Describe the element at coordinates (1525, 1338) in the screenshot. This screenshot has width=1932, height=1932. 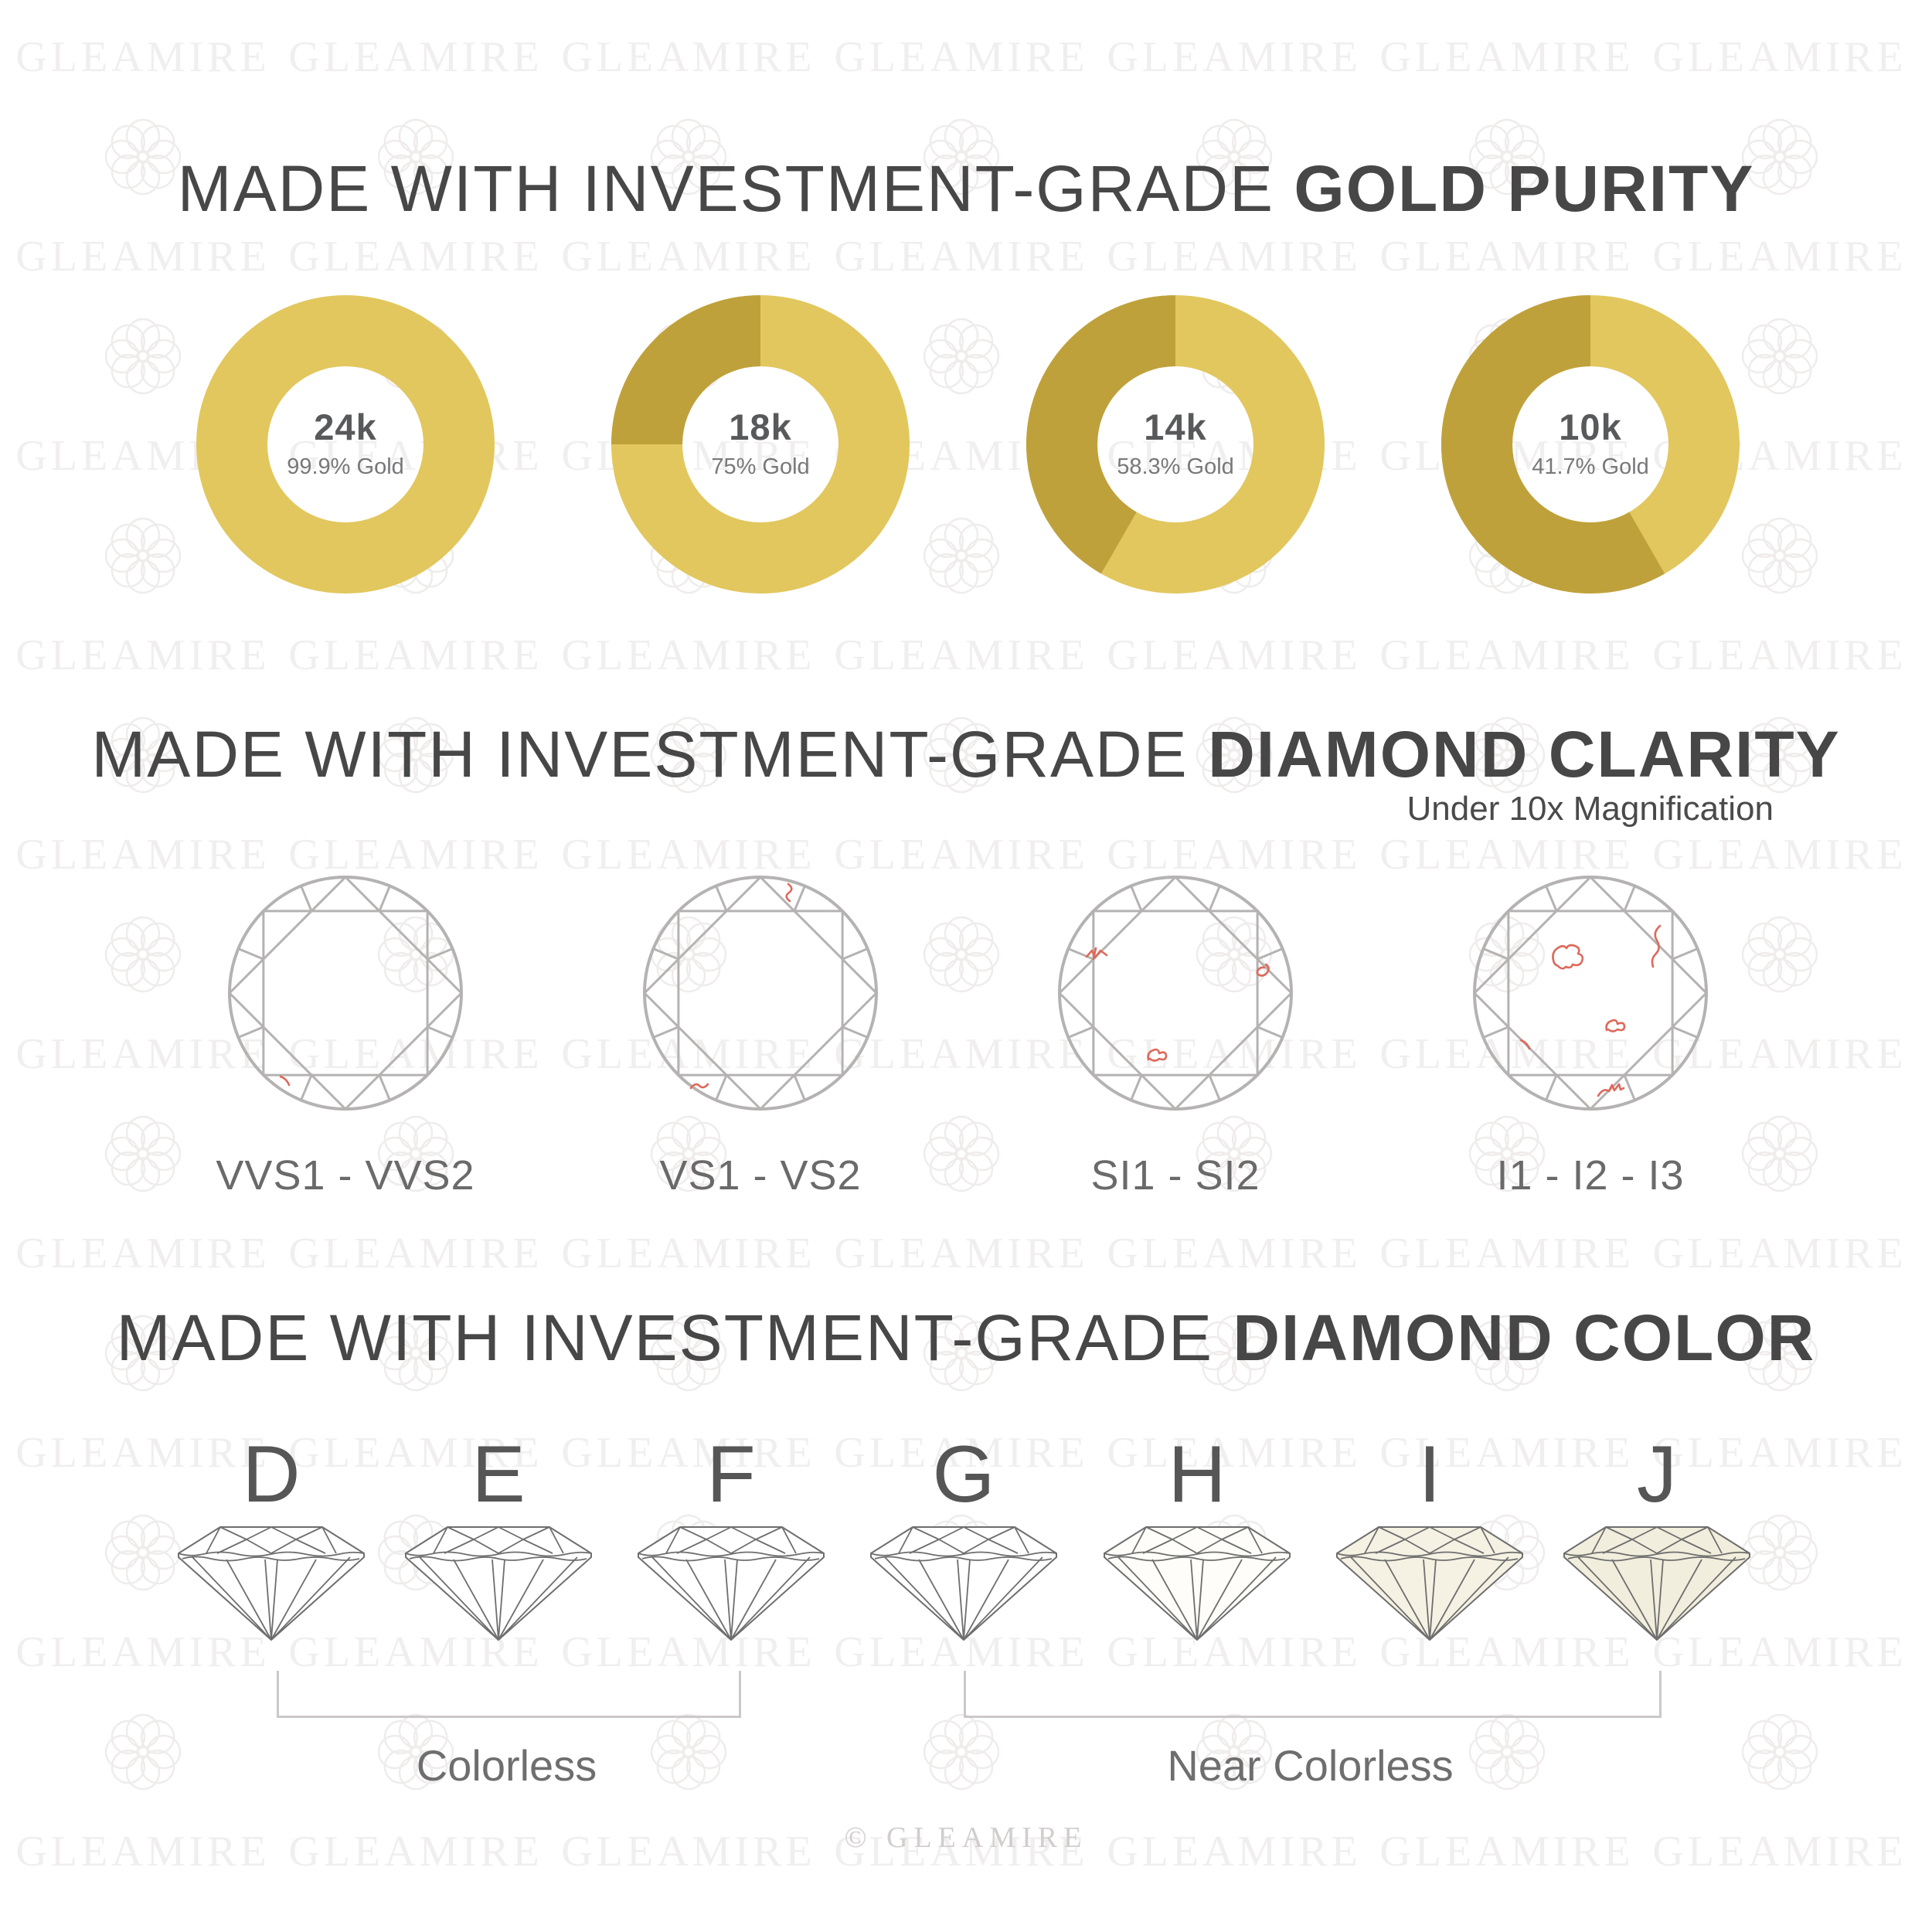
I see `title-bold: DIAMOND COLOR` at that location.